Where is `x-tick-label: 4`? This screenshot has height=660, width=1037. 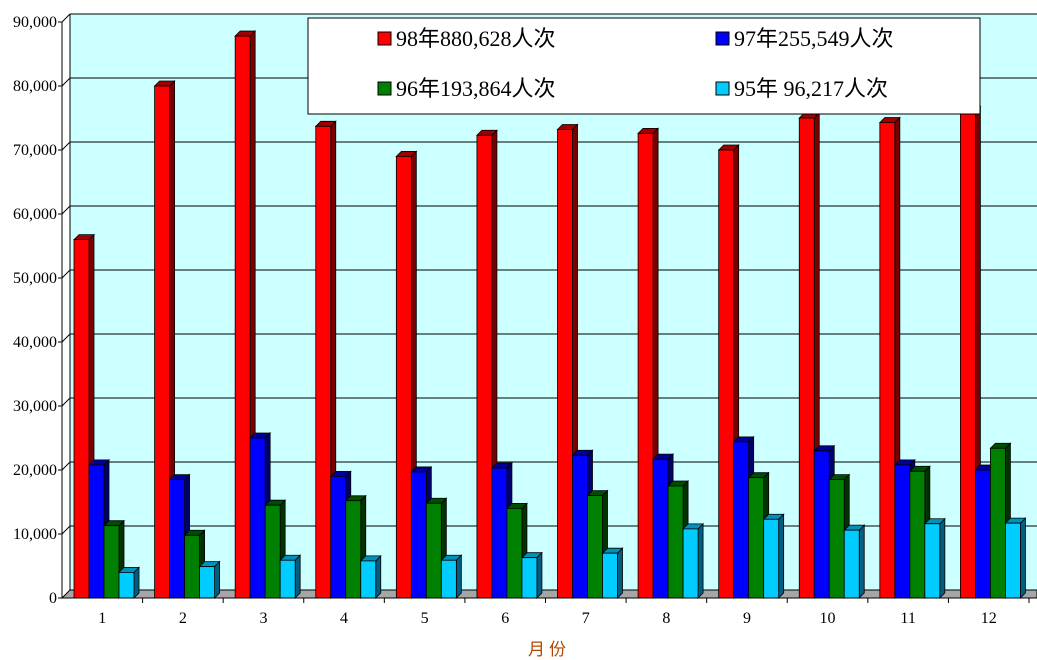
x-tick-label: 4 is located at coordinates (344, 618).